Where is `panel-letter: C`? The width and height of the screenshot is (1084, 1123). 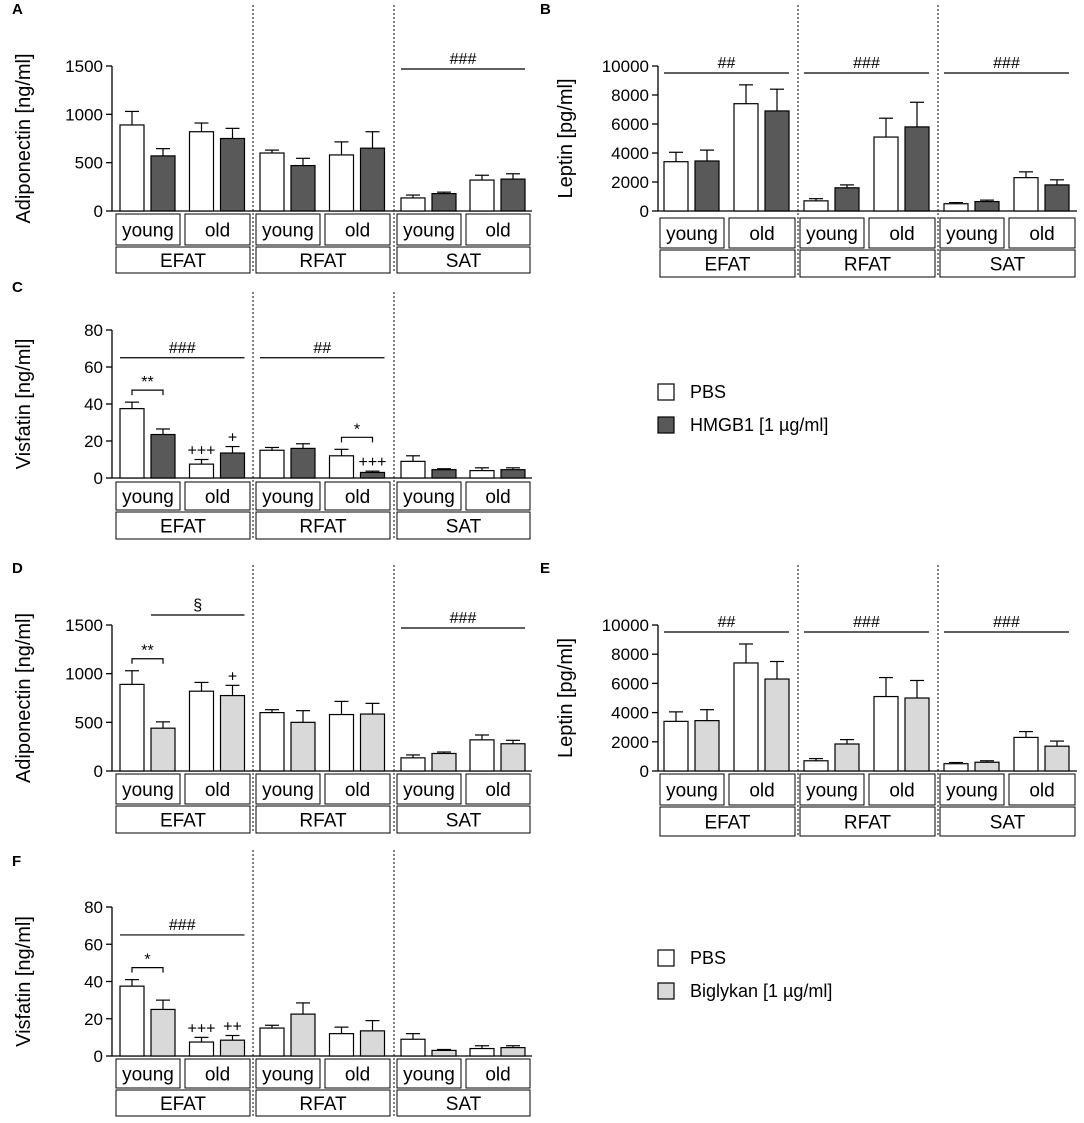 panel-letter: C is located at coordinates (17, 287).